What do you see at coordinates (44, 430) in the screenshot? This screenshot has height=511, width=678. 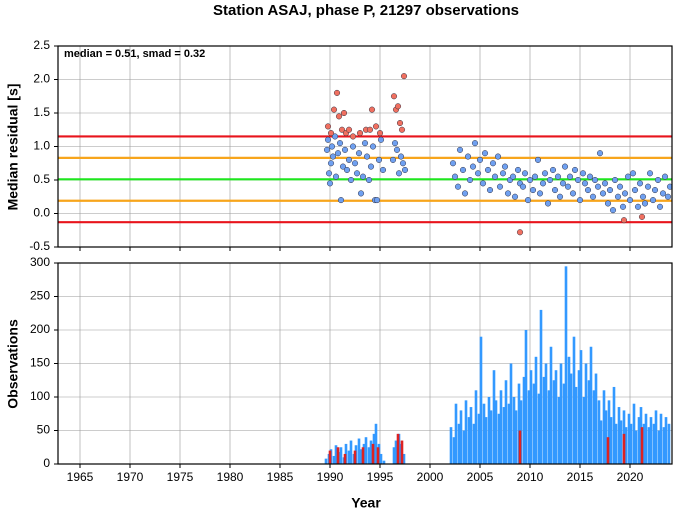 I see `y-tick-label: 50` at bounding box center [44, 430].